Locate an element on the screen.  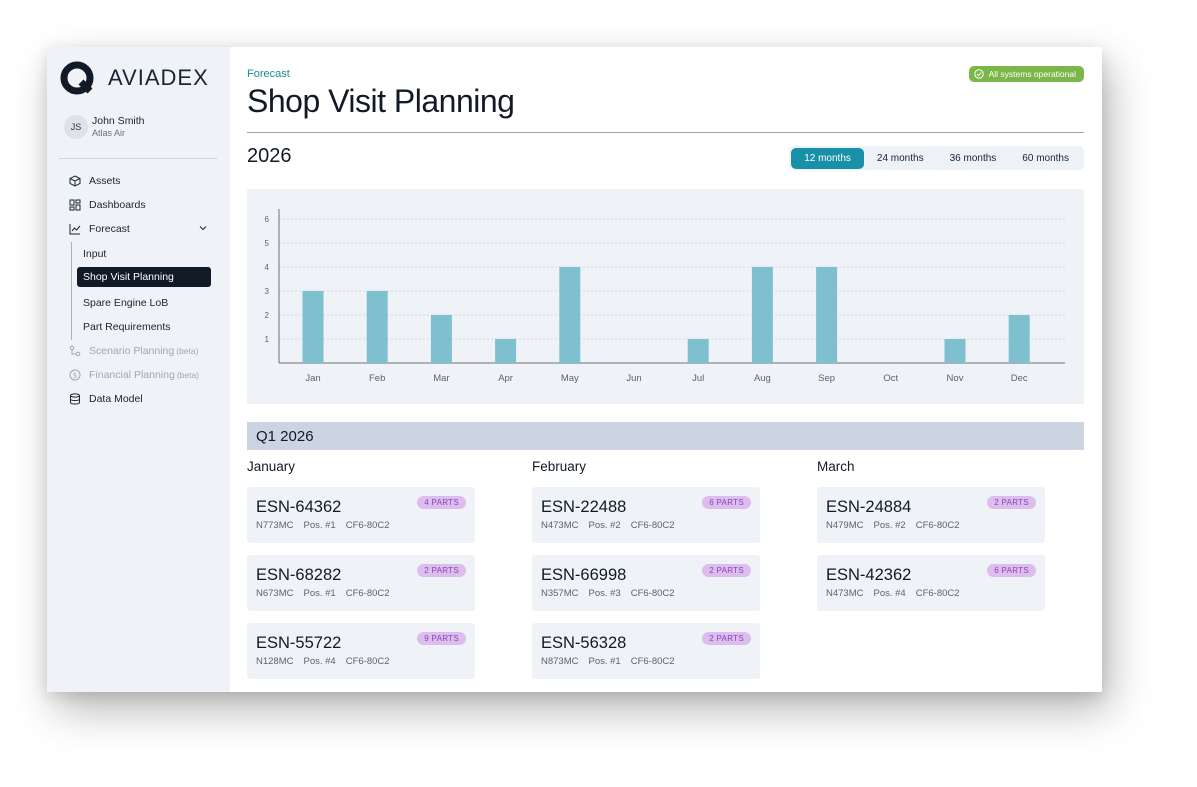
x-tick-label: May is located at coordinates (570, 378).